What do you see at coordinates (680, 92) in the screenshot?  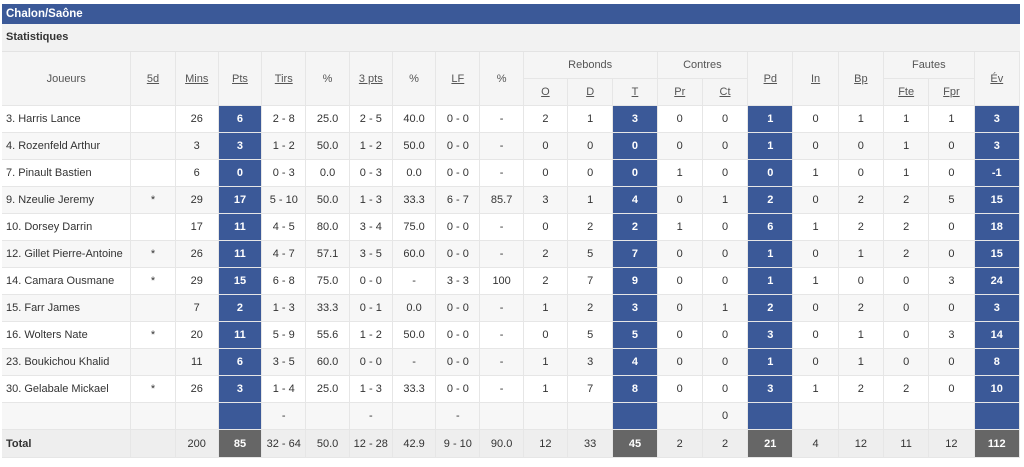 I see `col-contres-pr: Pr` at bounding box center [680, 92].